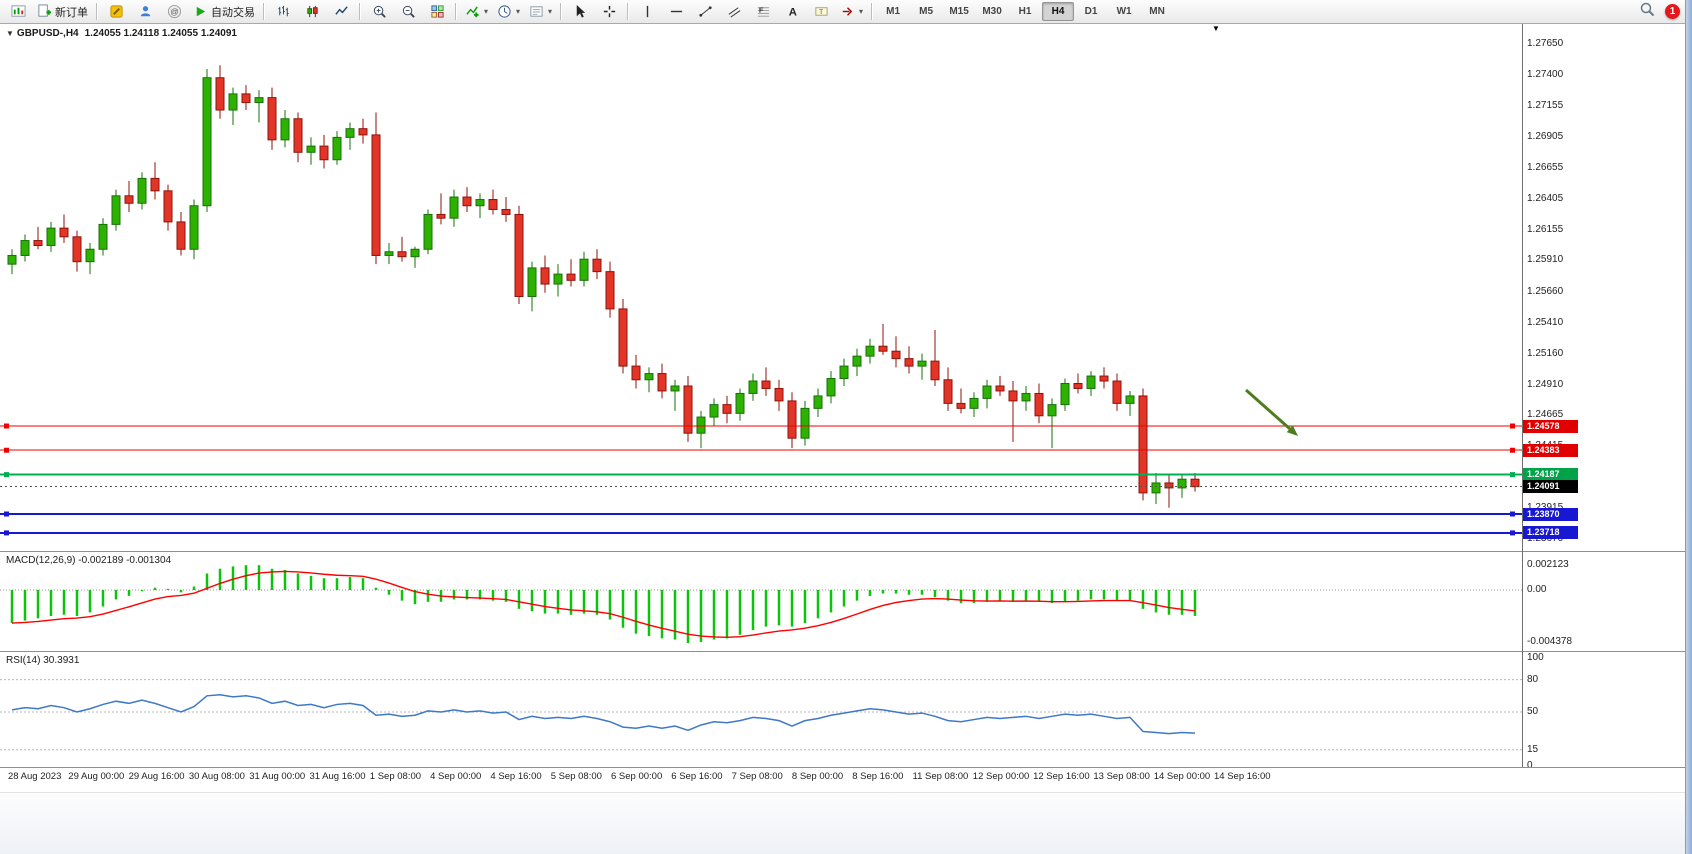 This screenshot has height=854, width=1692. I want to click on horizontal-line-icon, so click(676, 11).